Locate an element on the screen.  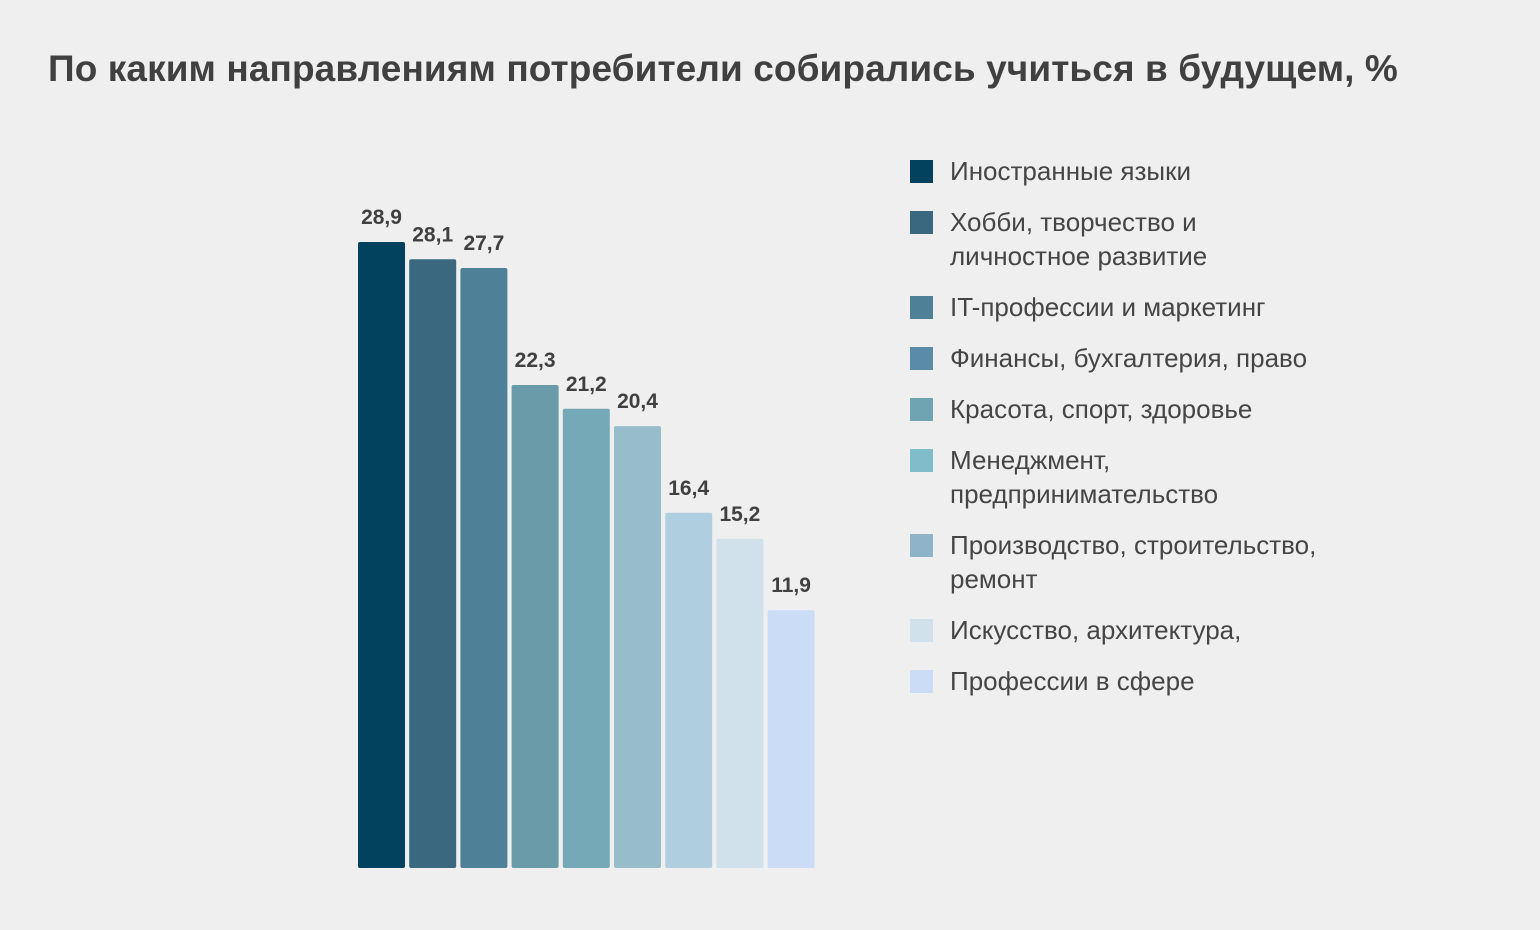
value-label-8: 15,2 is located at coordinates (739, 514).